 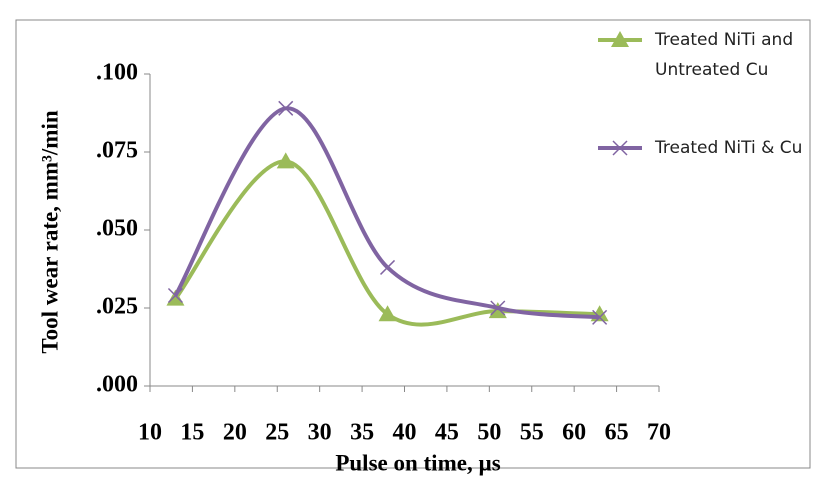 I want to click on y-tick-label: .050, so click(x=117, y=229).